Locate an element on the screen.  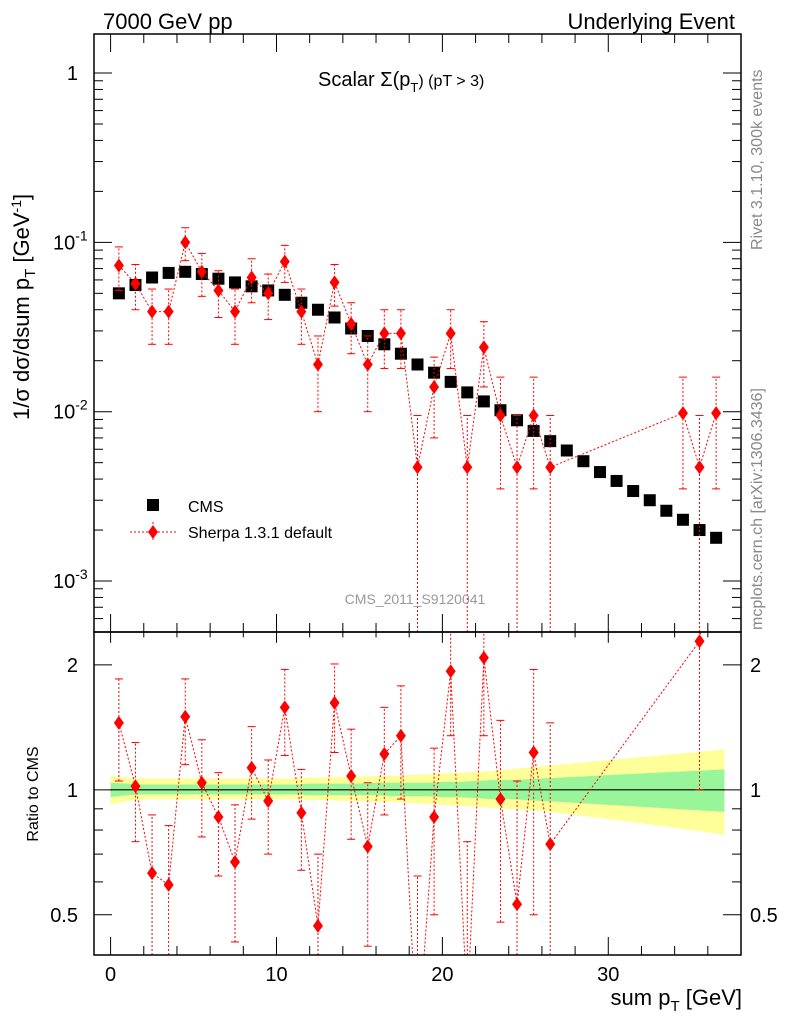
chart-title-sub: T is located at coordinates (414, 87).